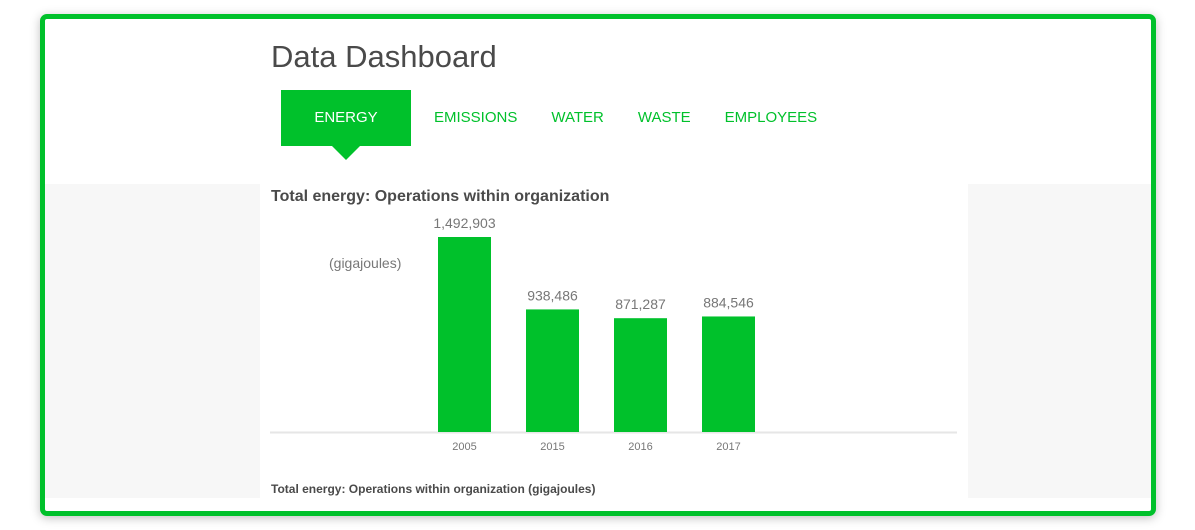 This screenshot has height=530, width=1195. Describe the element at coordinates (552, 295) in the screenshot. I see `bar-value-label: 938,486` at that location.